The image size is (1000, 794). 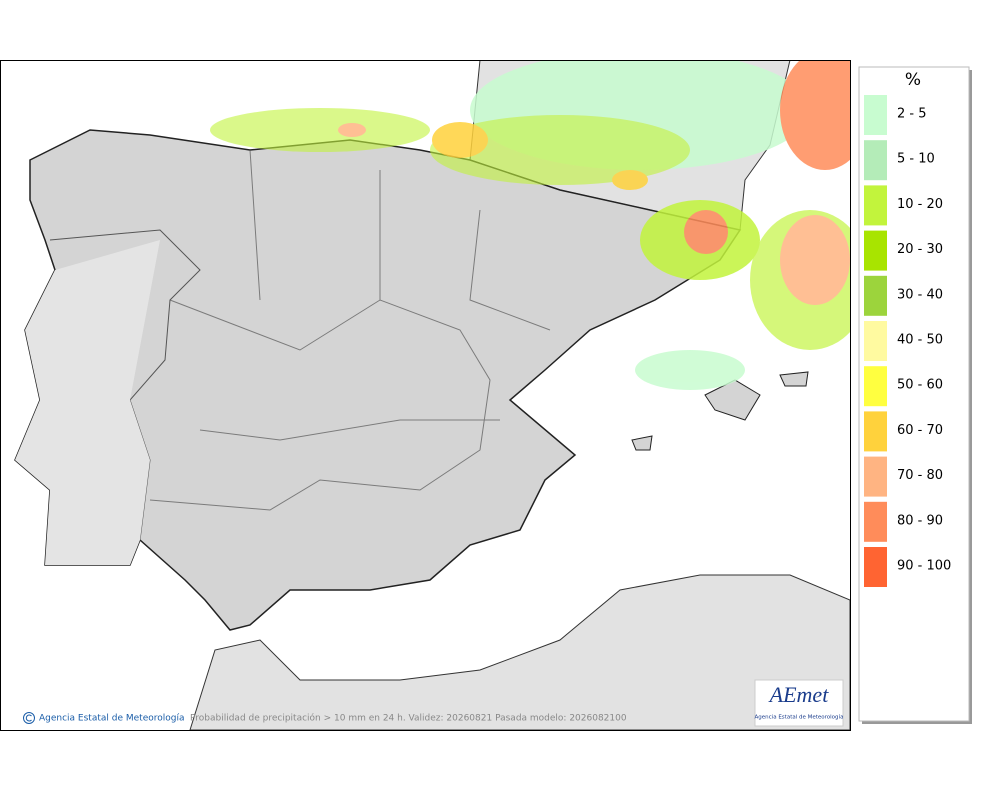 I want to click on balearics, so click(x=720, y=411).